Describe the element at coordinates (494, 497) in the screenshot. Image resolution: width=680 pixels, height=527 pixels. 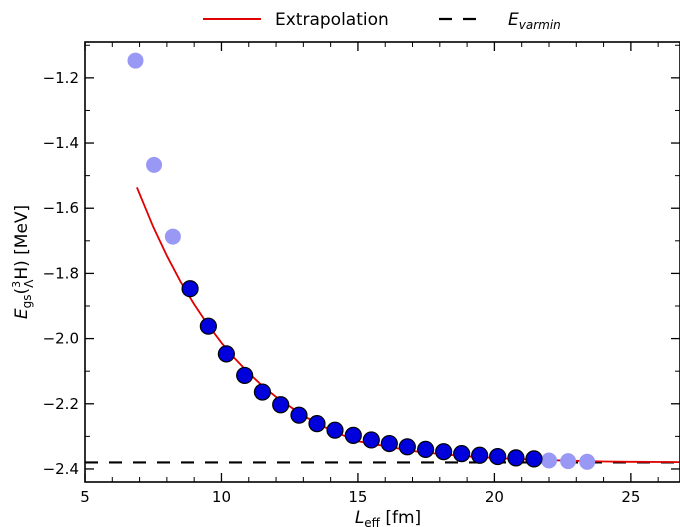
I see `x-tick-label: 20` at that location.